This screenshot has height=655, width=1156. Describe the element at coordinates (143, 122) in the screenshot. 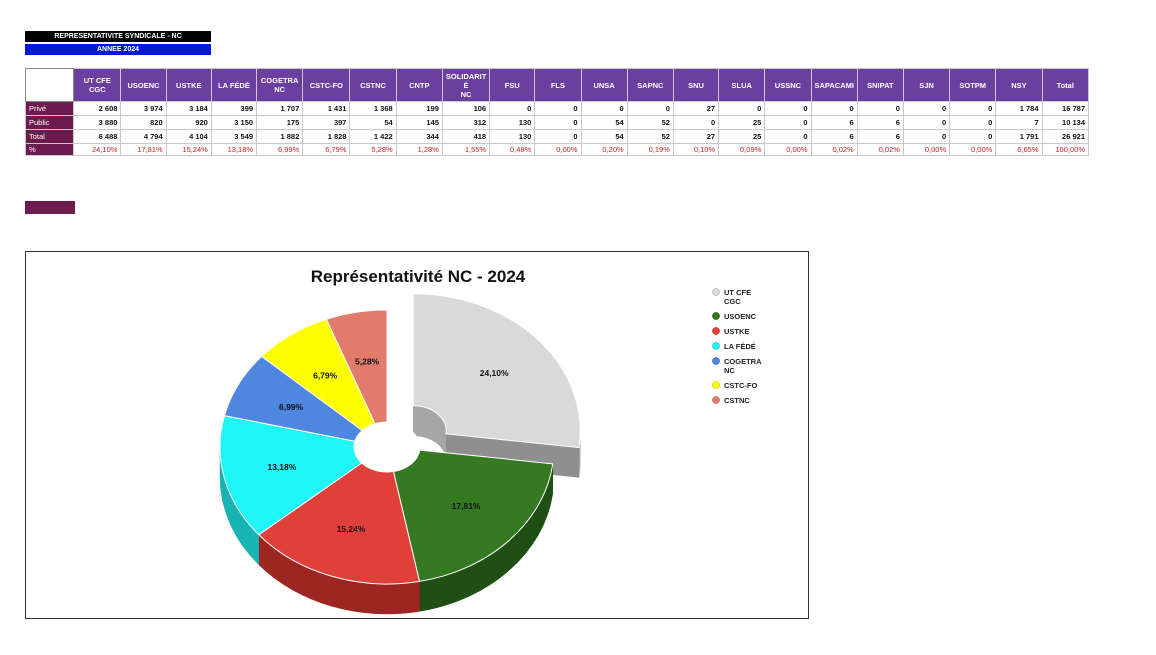

I see `table-cell: 820` at that location.